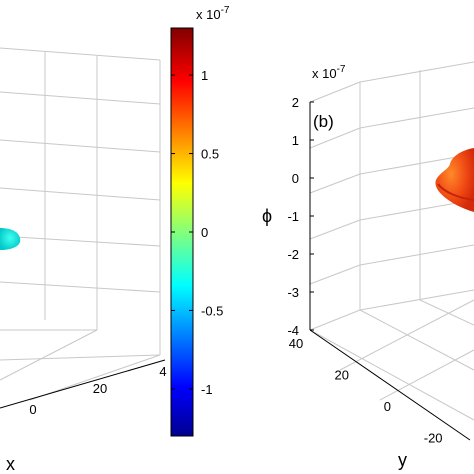  Describe the element at coordinates (293, 292) in the screenshot. I see `z-tick-label: -3` at that location.